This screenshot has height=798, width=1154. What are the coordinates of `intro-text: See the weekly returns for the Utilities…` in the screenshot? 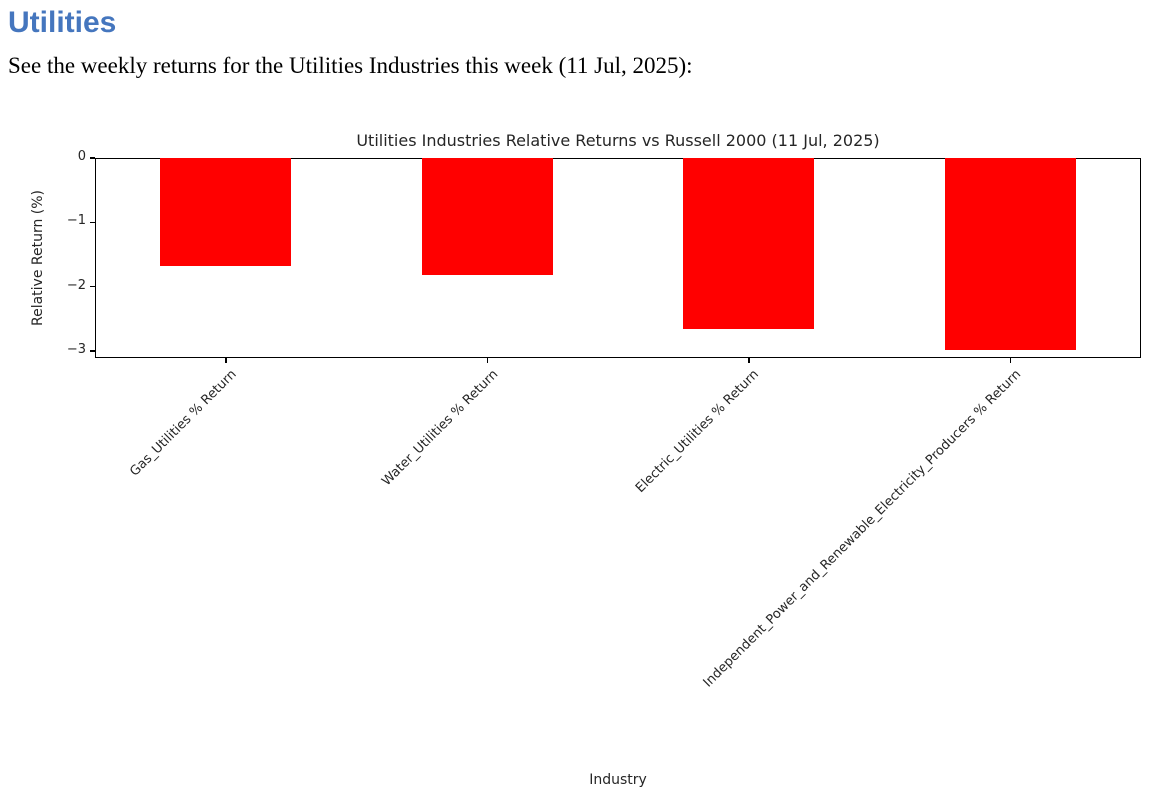 It's located at (350, 65).